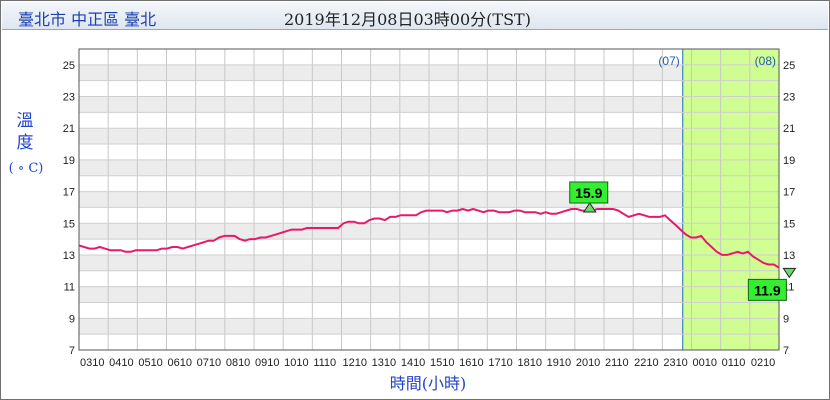 This screenshot has height=400, width=830. What do you see at coordinates (355, 363) in the screenshot?
I see `x-tick-label: 1210` at bounding box center [355, 363].